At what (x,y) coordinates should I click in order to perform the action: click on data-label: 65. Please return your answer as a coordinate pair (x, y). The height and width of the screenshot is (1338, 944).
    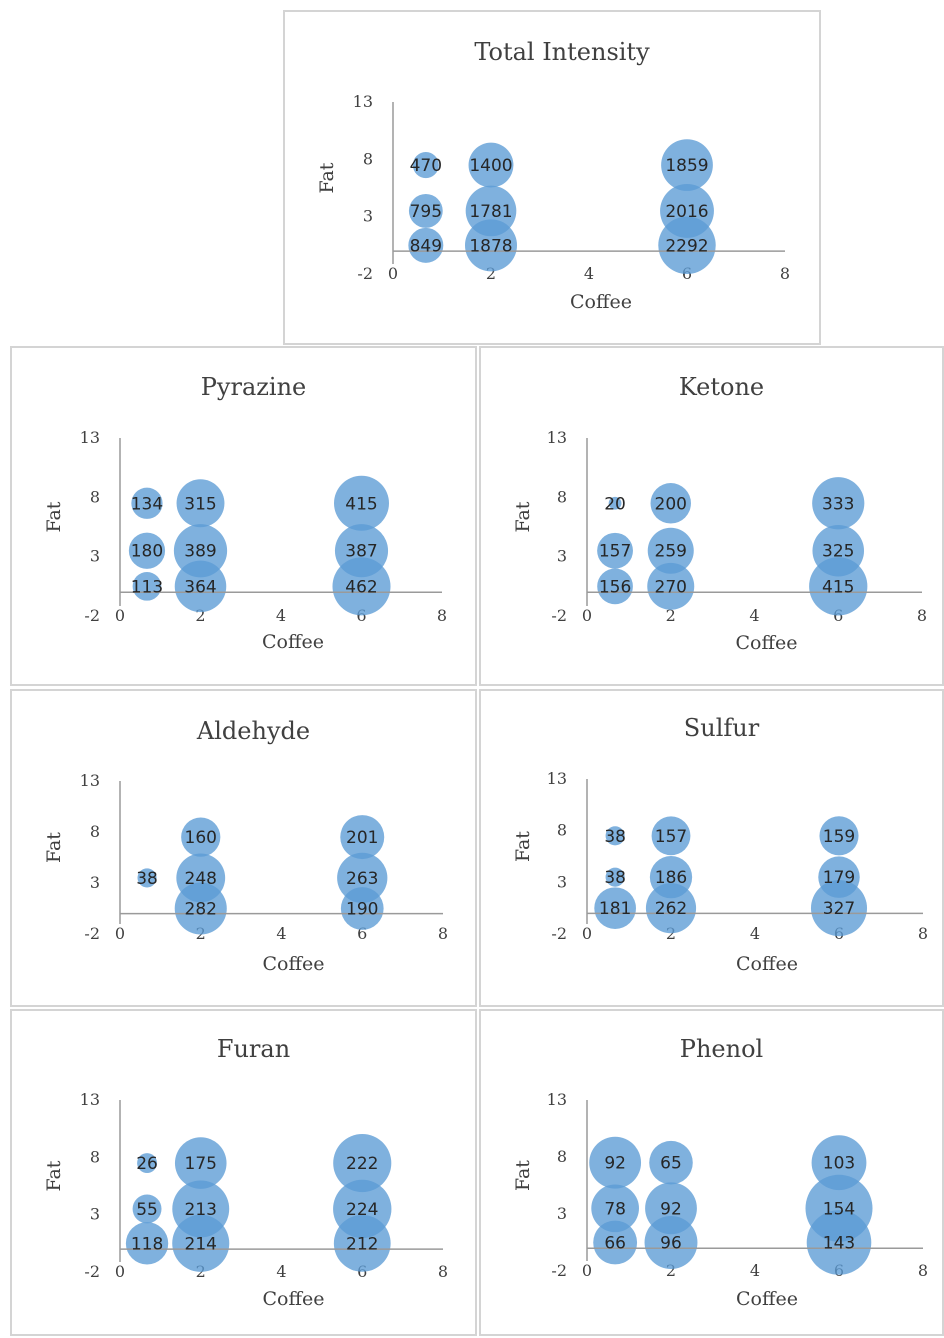
    Looking at the image, I should click on (671, 1164).